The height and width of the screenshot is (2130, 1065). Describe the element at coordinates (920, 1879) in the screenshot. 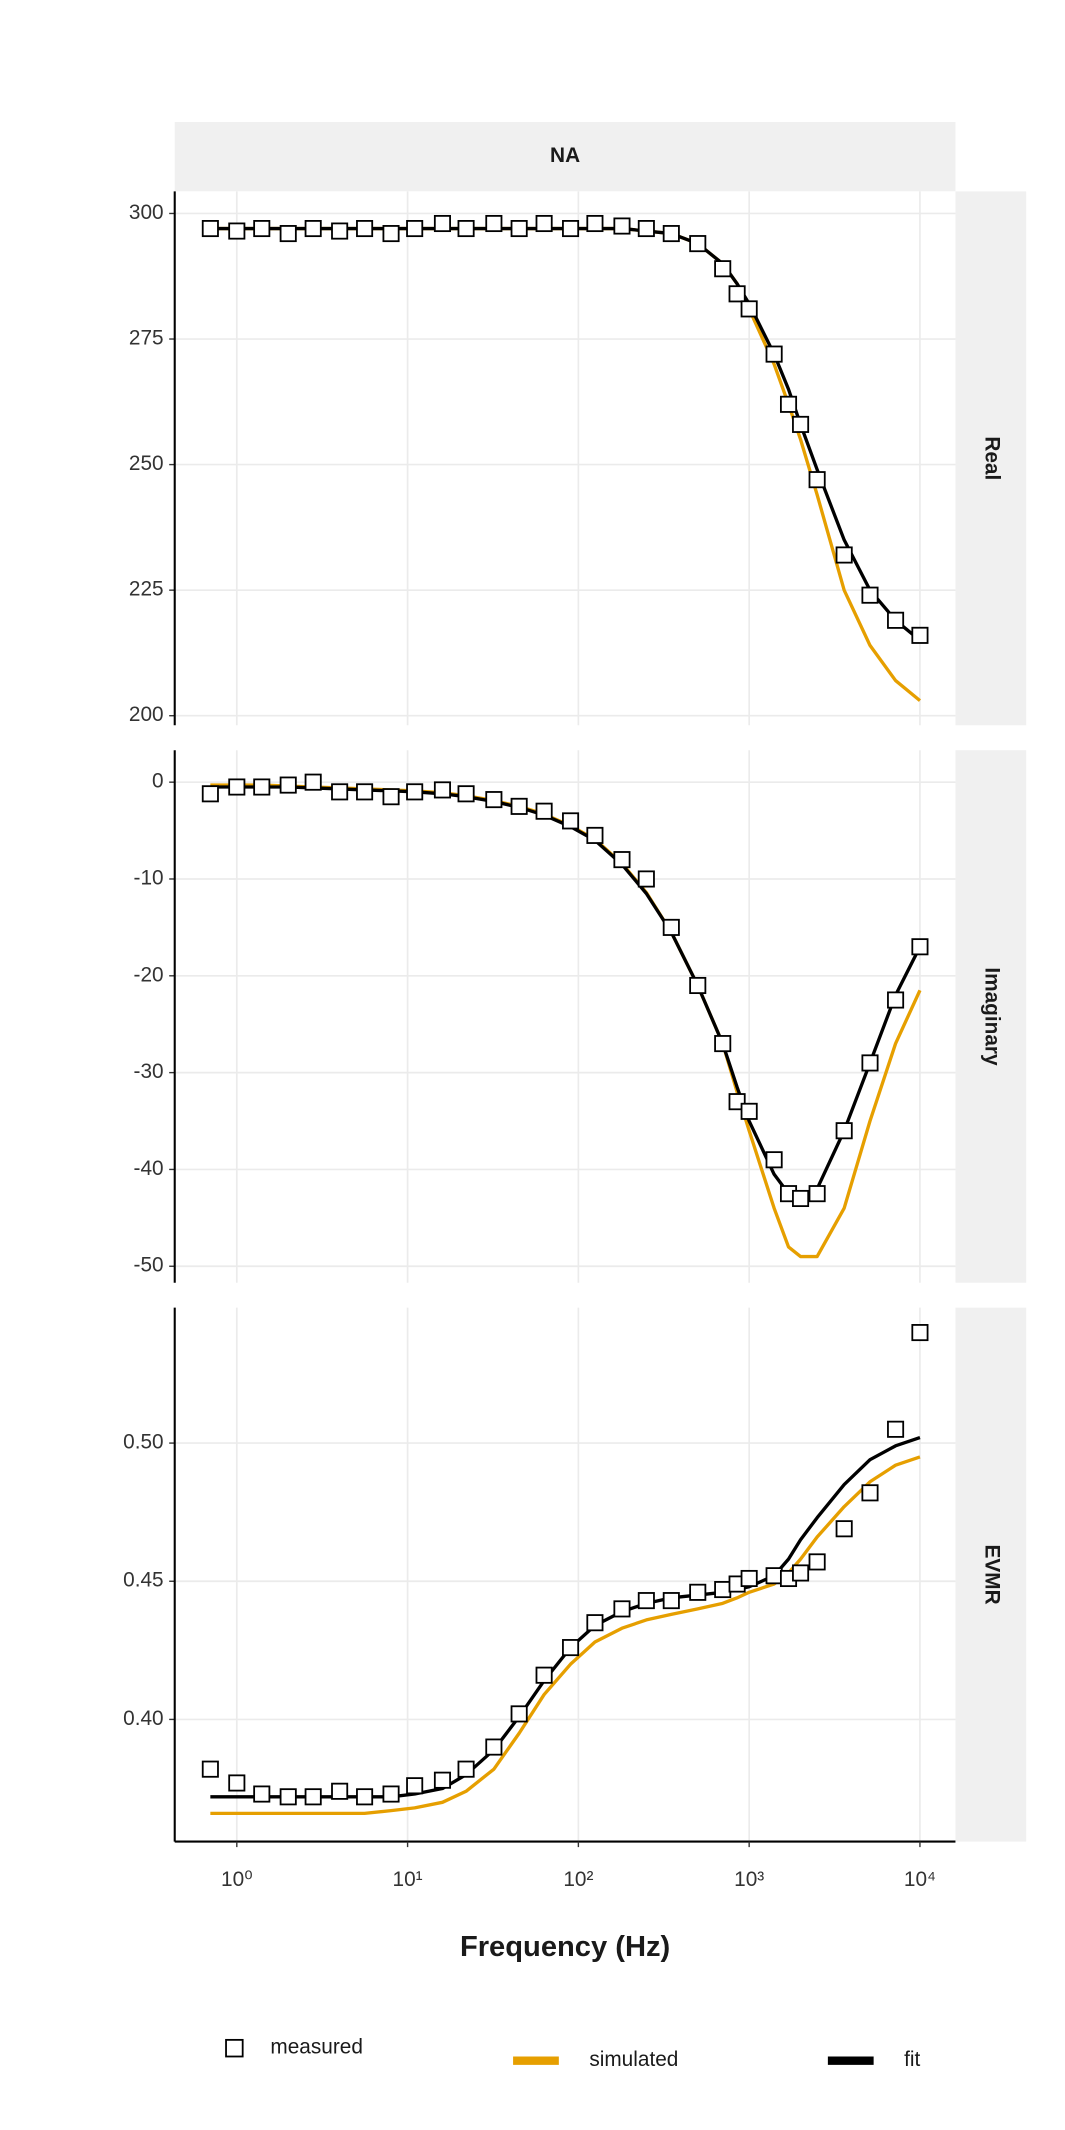

I see `x-tick-label: 10⁴` at that location.